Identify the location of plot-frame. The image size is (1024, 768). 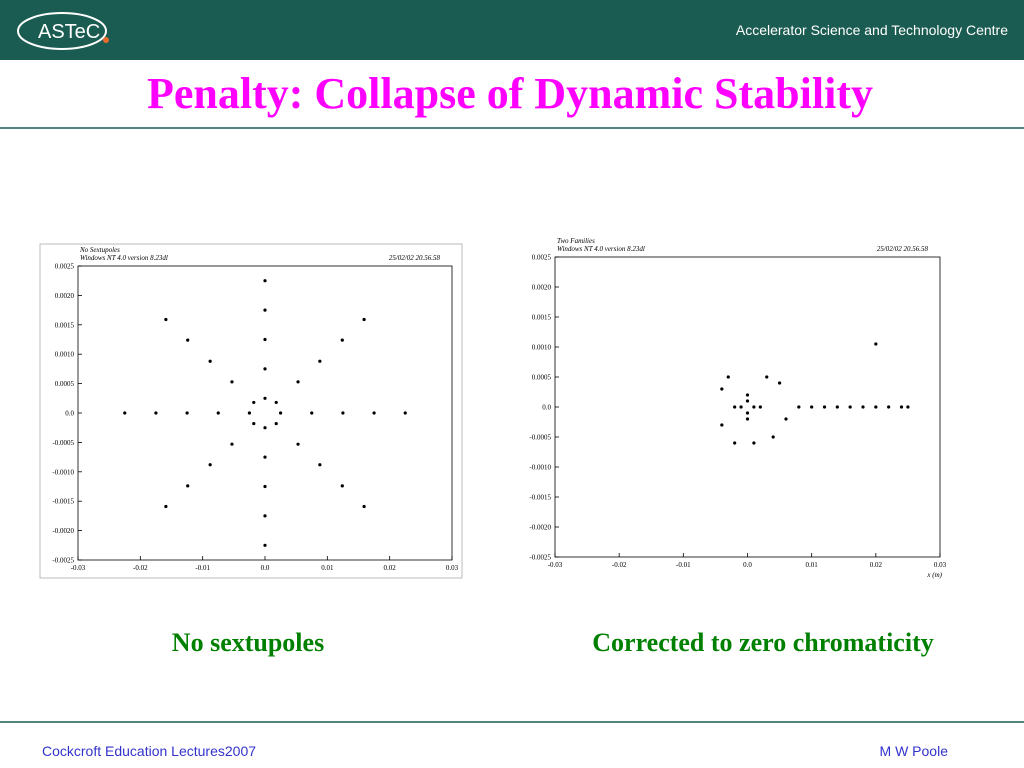
(747, 407).